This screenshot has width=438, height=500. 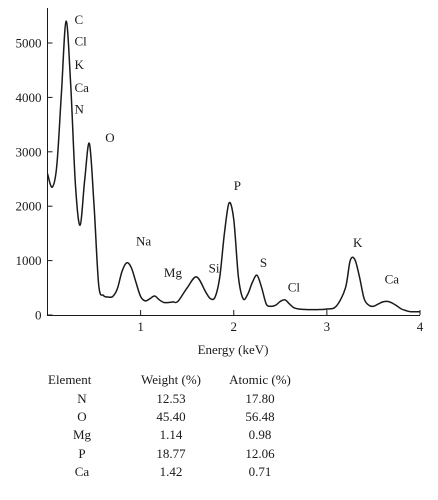 I want to click on y-tick-label: 4000, so click(x=29, y=97).